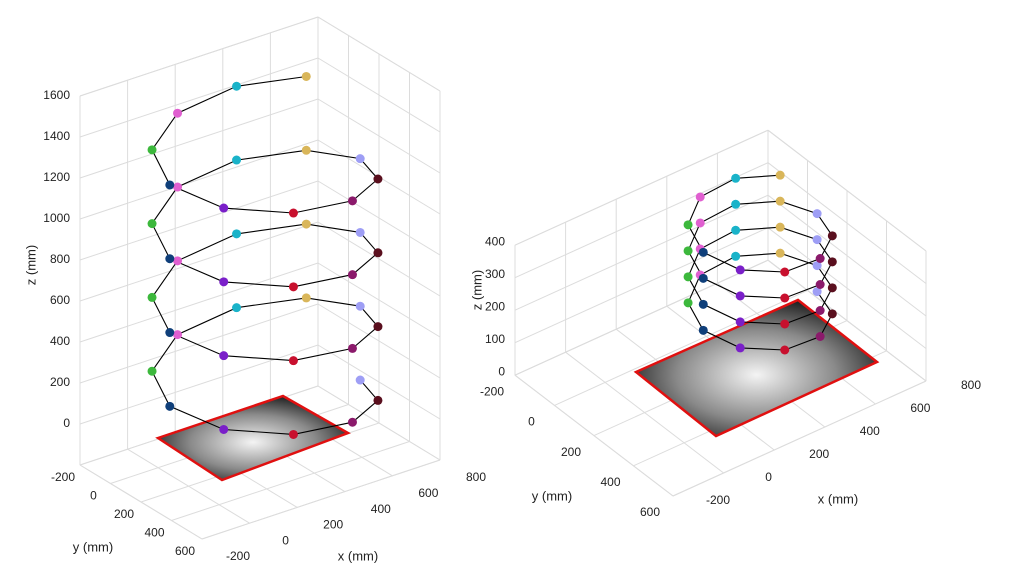  I want to click on y-tick-label: -200, so click(492, 391).